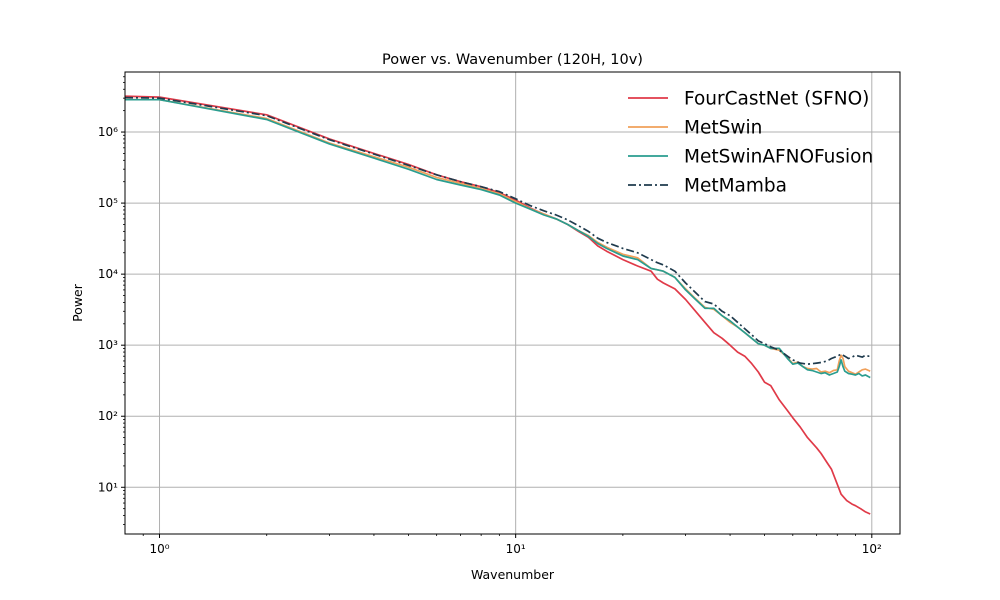 Image resolution: width=1000 pixels, height=600 pixels. What do you see at coordinates (516, 549) in the screenshot?
I see `x-tick-label: 10¹` at bounding box center [516, 549].